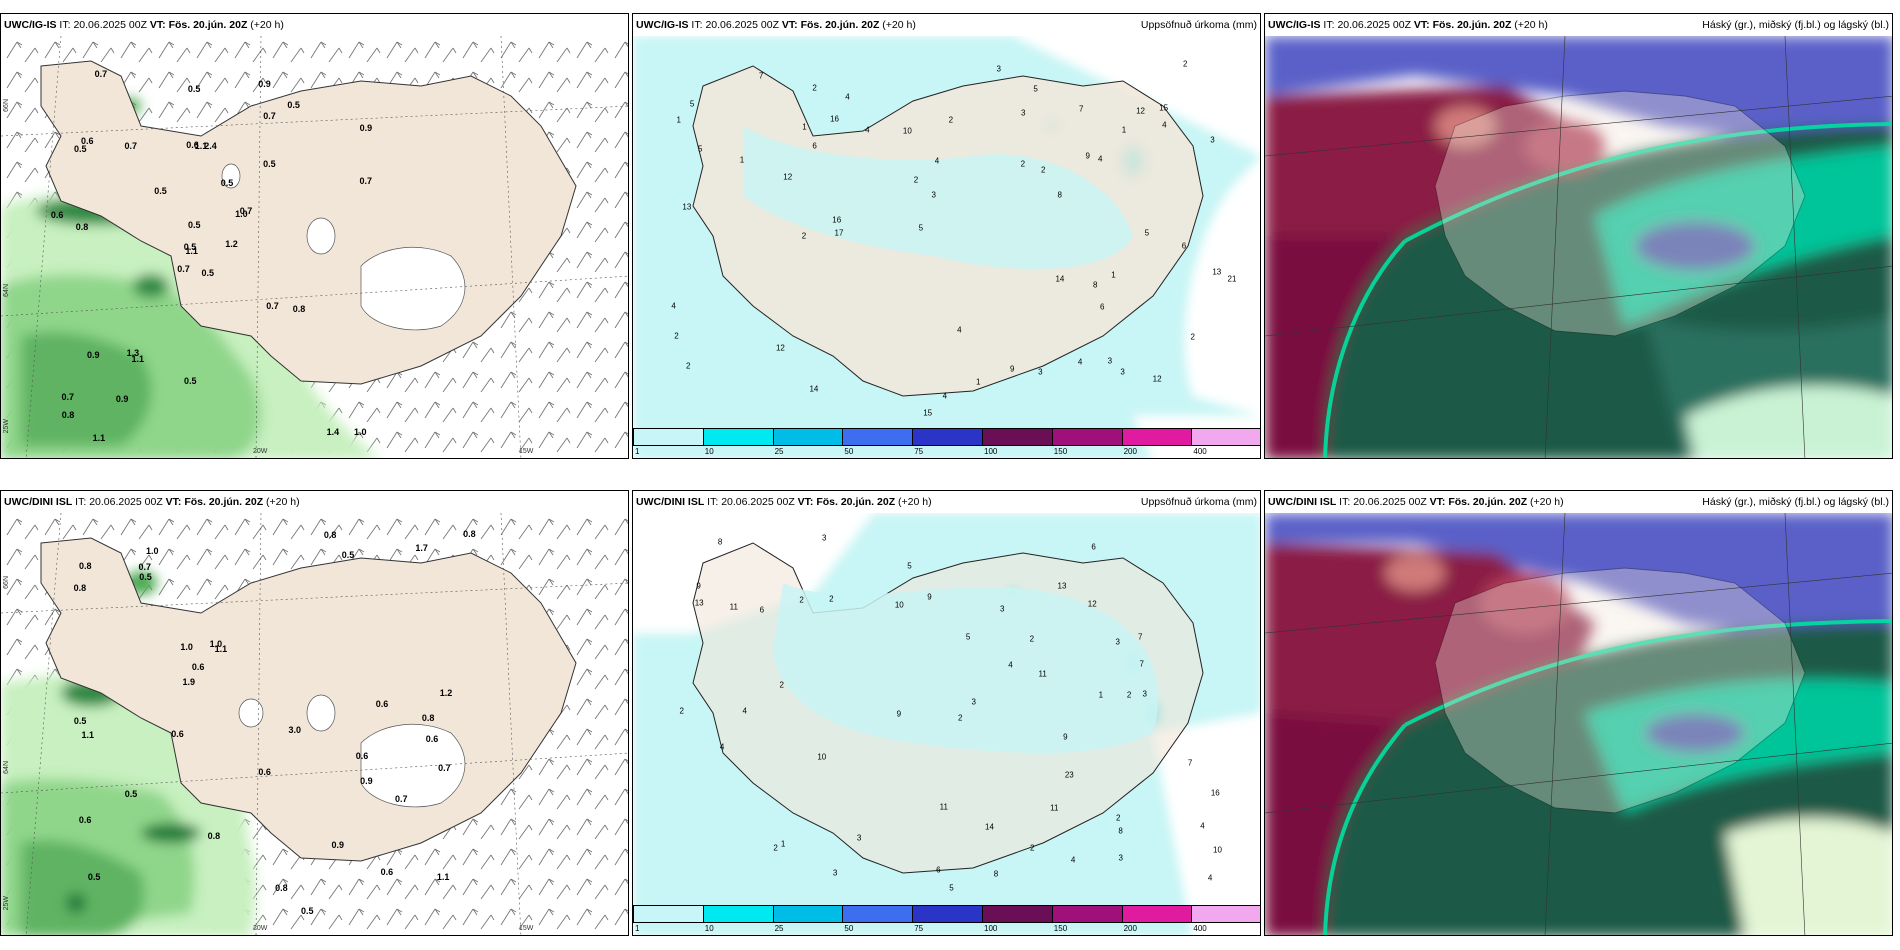  What do you see at coordinates (1060, 451) in the screenshot?
I see `legend-label: 150` at bounding box center [1060, 451].